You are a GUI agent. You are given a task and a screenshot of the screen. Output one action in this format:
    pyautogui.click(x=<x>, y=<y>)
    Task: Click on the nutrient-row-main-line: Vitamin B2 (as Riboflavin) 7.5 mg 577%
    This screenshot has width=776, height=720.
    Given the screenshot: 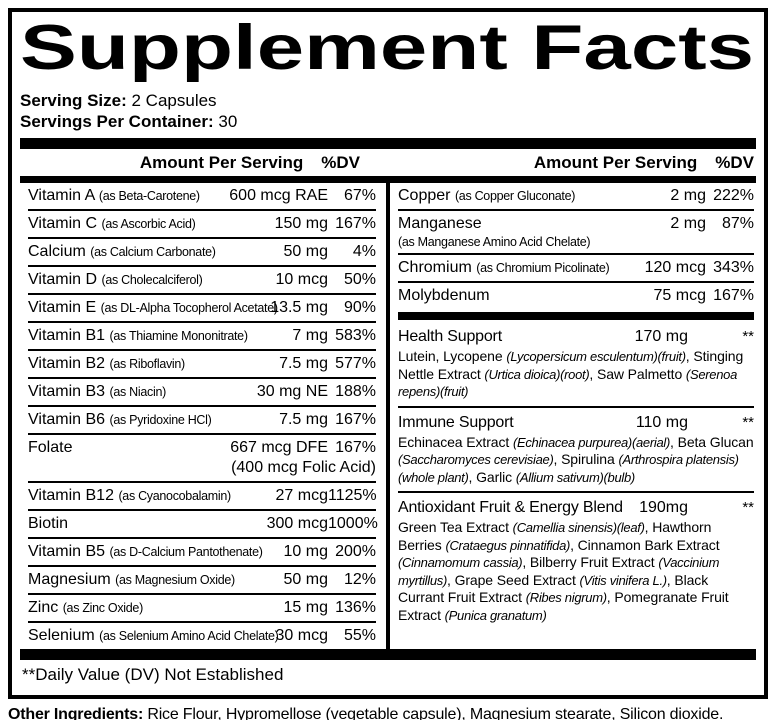 What is the action you would take?
    pyautogui.click(x=202, y=364)
    